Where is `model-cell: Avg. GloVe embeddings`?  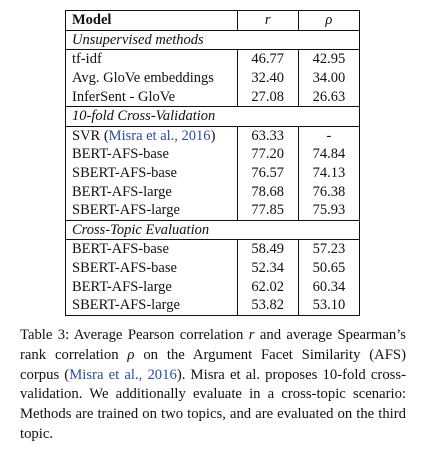 model-cell: Avg. GloVe embeddings is located at coordinates (152, 78).